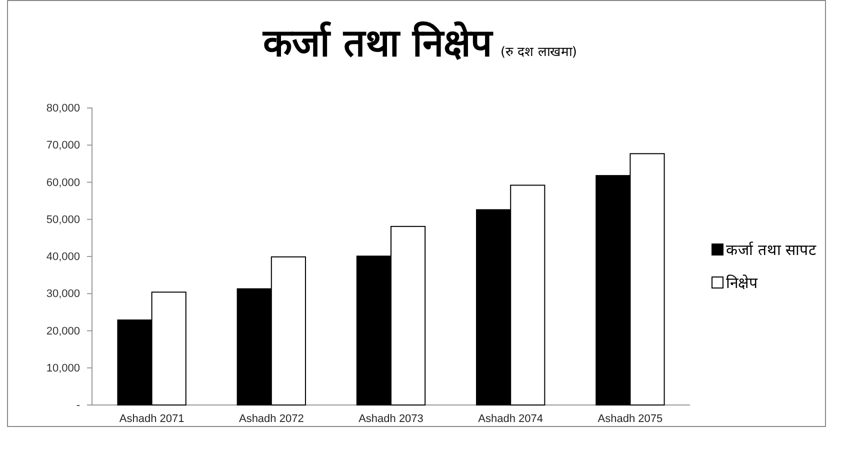 The height and width of the screenshot is (453, 858). I want to click on x-tick-label: Ashadh 2074, so click(511, 419).